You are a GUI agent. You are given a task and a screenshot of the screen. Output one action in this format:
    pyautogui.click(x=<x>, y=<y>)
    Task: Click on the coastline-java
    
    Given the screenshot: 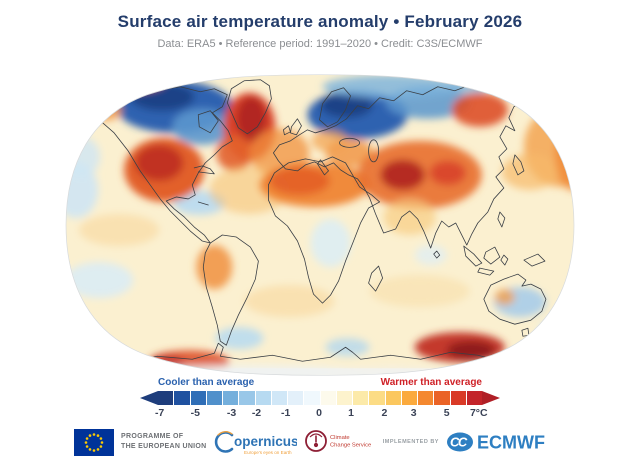 What is the action you would take?
    pyautogui.click(x=486, y=271)
    